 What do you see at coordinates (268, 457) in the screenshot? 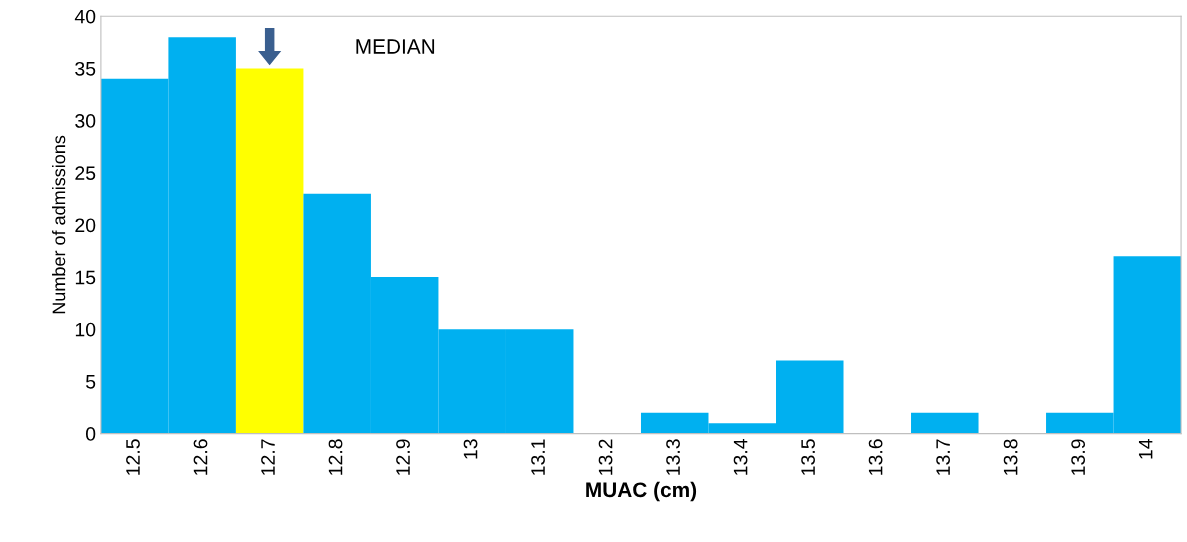
I see `x-tick-label: 12.7` at bounding box center [268, 457].